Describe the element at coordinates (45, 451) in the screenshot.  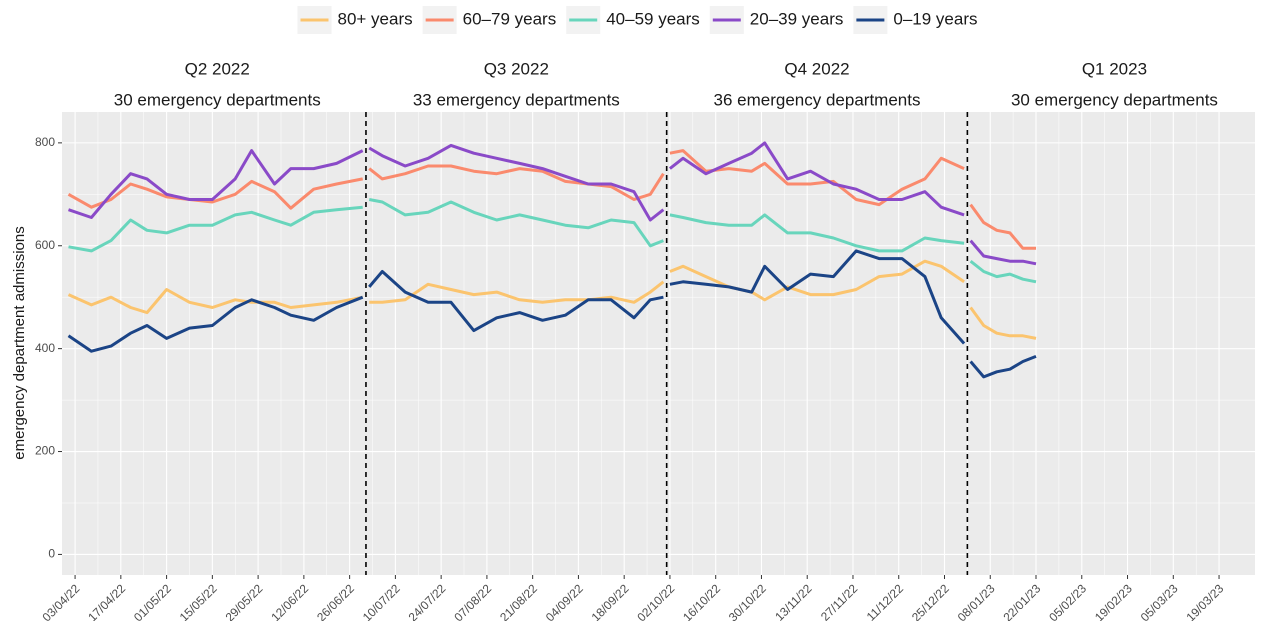
I see `y-tick-label: 200` at that location.